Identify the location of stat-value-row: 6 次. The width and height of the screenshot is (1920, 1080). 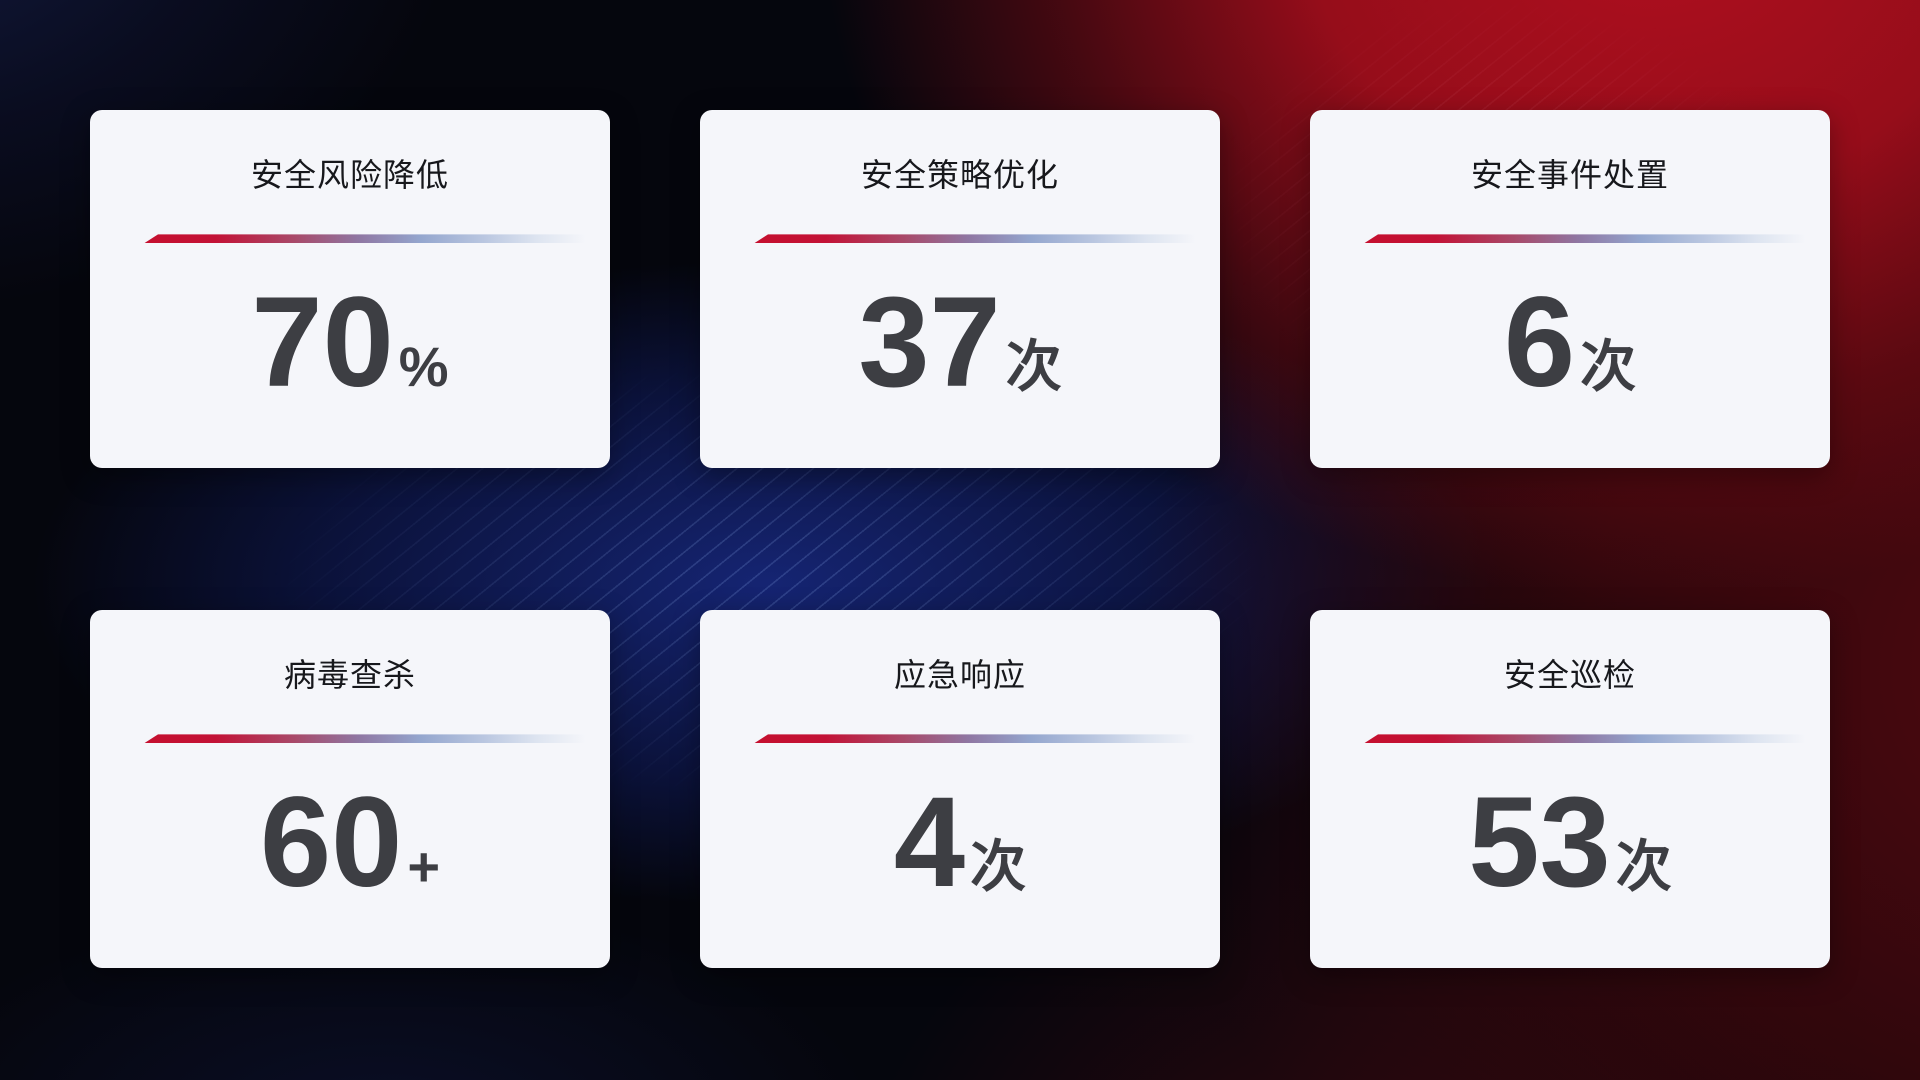
(1570, 343).